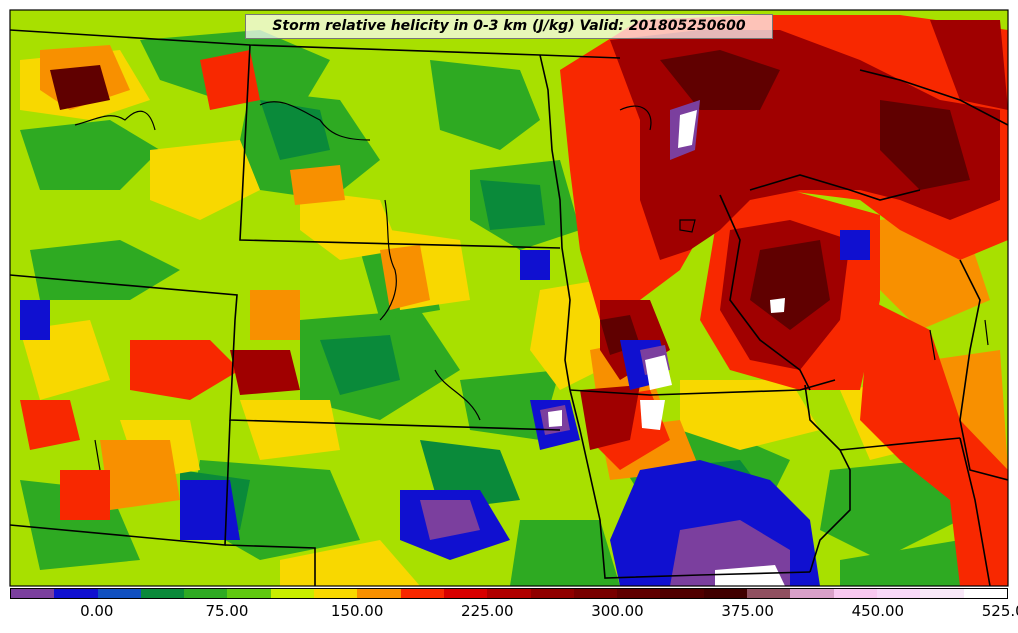 Image resolution: width=1018 pixels, height=633 pixels. What do you see at coordinates (999, 611) in the screenshot?
I see `colorbar-tick-label: 525.00` at bounding box center [999, 611].